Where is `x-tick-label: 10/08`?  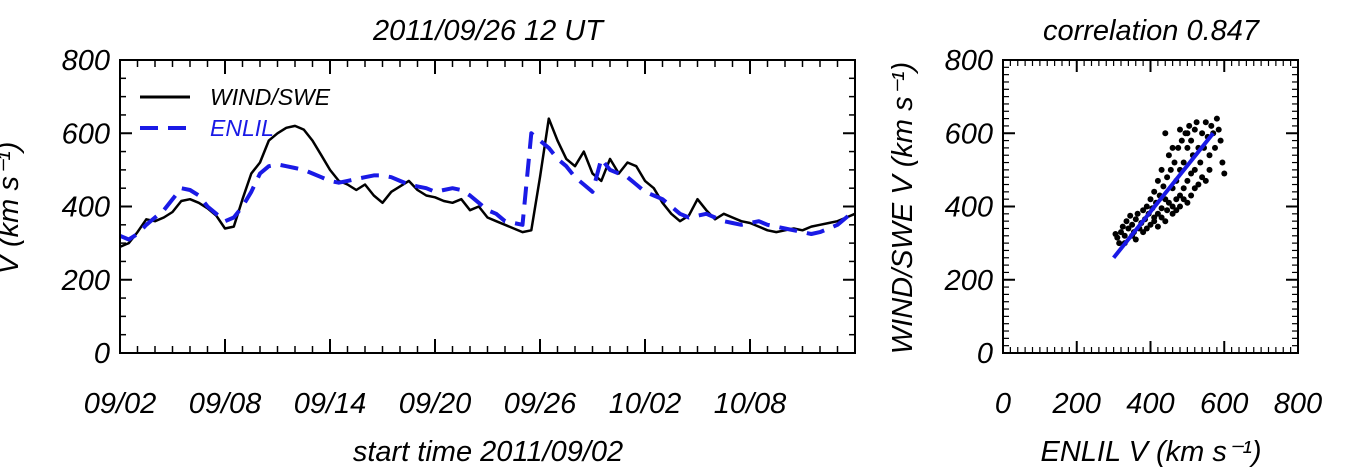 x-tick-label: 10/08 is located at coordinates (750, 404).